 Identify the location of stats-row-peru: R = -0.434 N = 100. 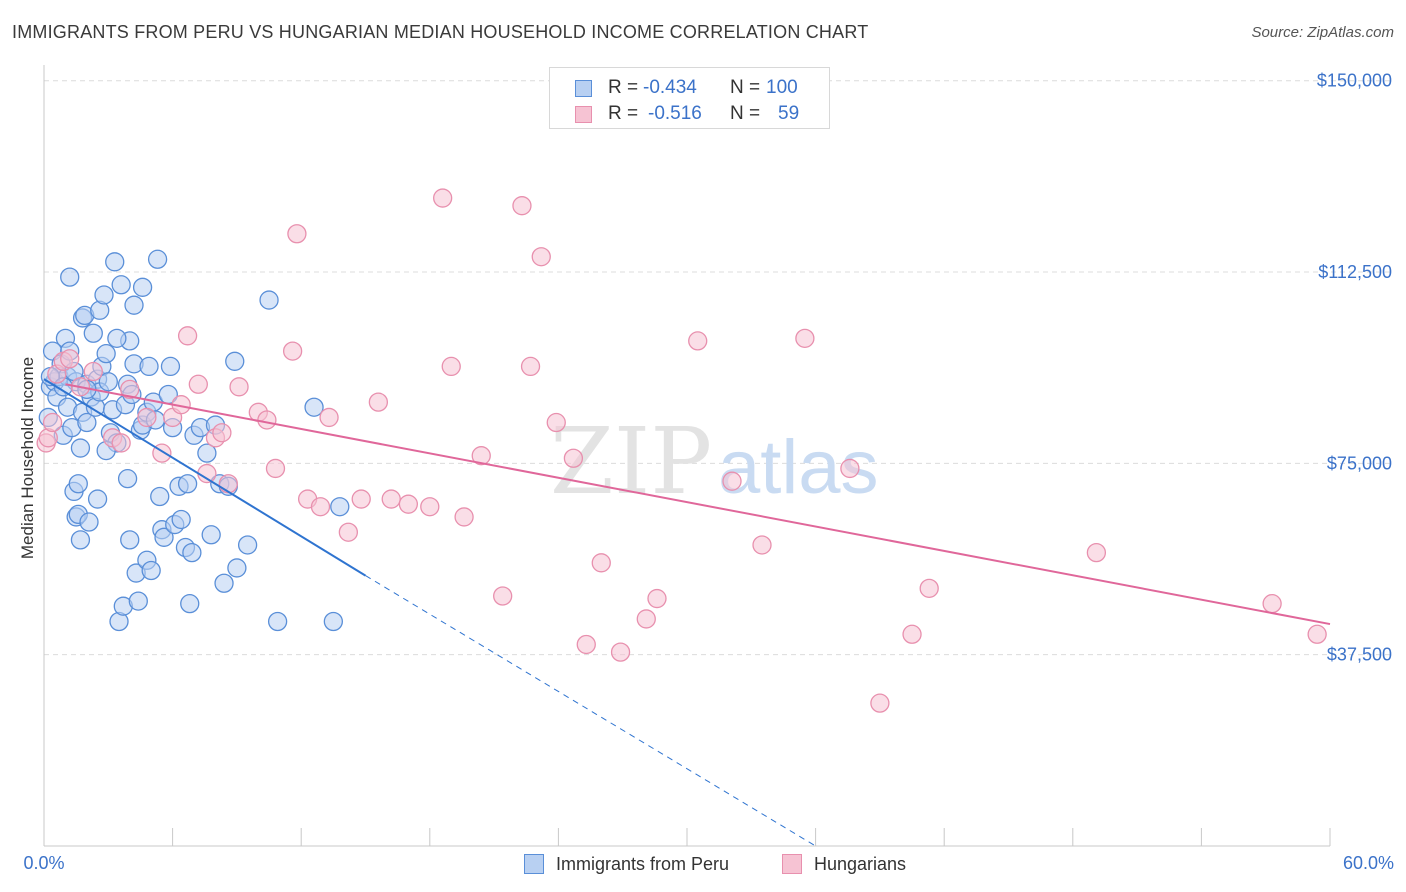
(690, 89).